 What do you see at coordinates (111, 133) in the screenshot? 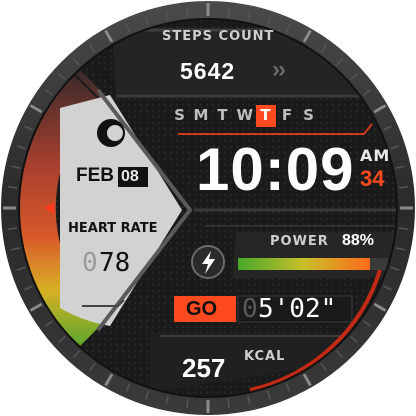
I see `moon-phase-icon` at bounding box center [111, 133].